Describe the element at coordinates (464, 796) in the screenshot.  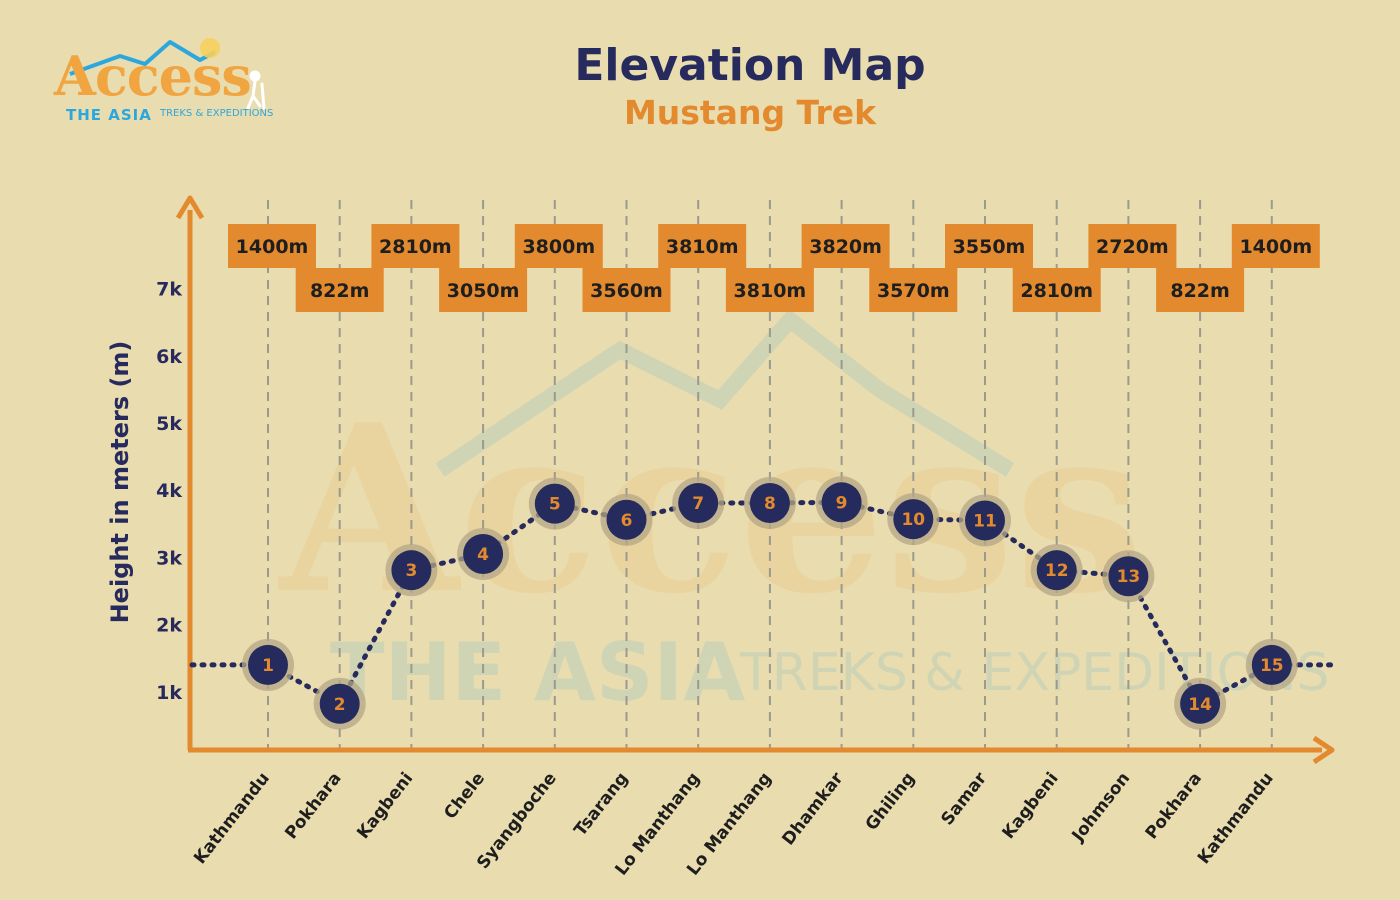
I see `x-tick-label: Chele` at that location.